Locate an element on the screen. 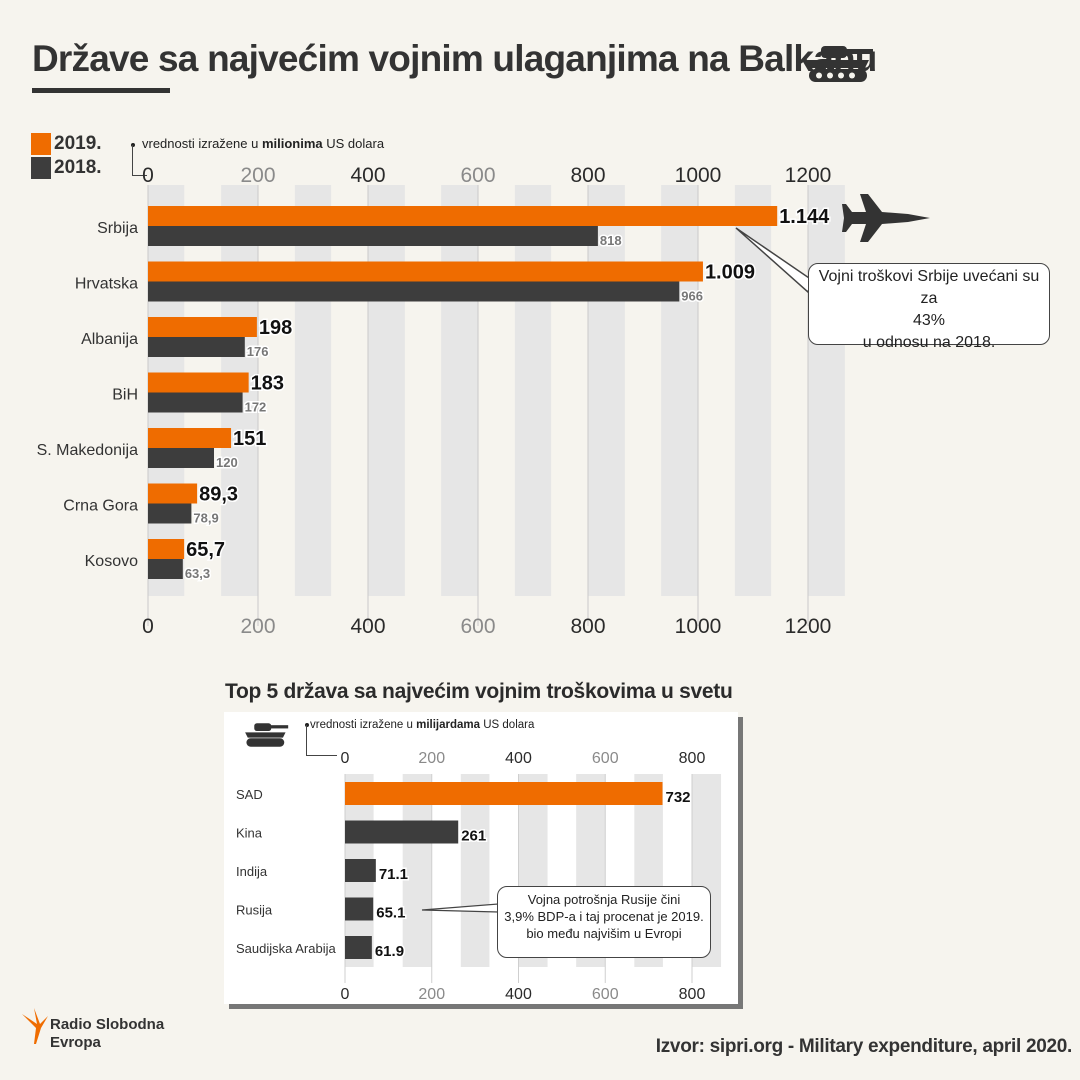 This screenshot has height=1080, width=1080. value-label-2018: 176 is located at coordinates (258, 351).